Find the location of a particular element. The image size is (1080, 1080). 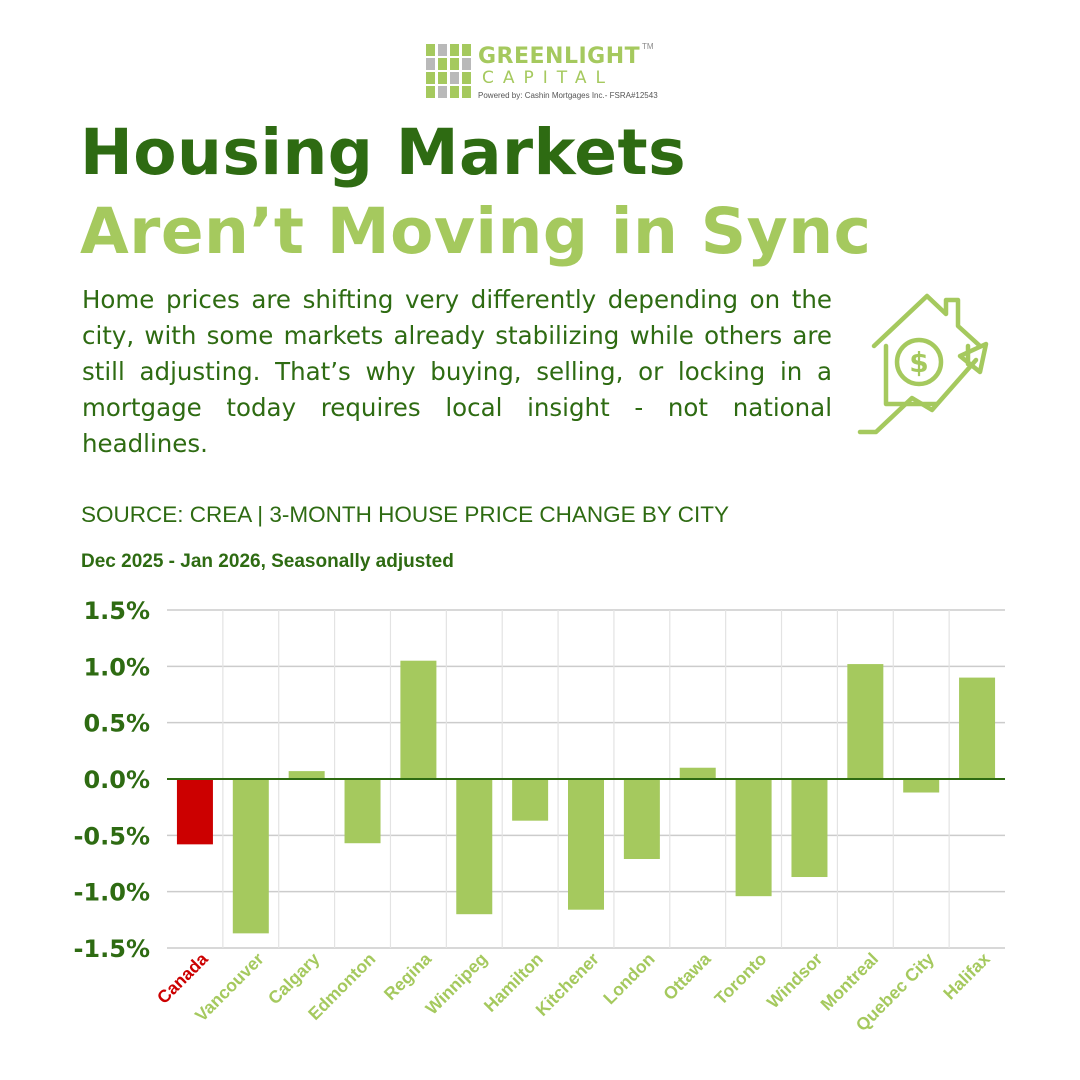

bar-calgary is located at coordinates (306, 775).